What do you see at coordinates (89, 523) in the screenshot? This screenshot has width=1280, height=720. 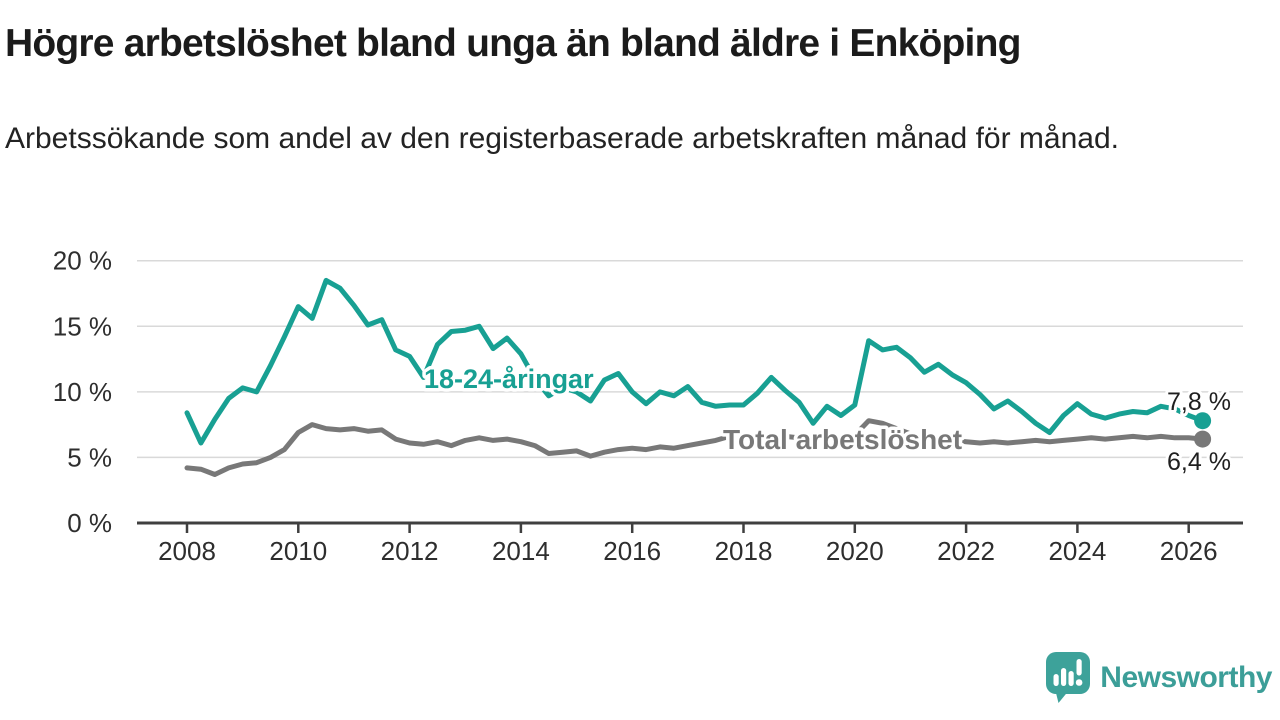 I see `y-tick-label: 0 %` at bounding box center [89, 523].